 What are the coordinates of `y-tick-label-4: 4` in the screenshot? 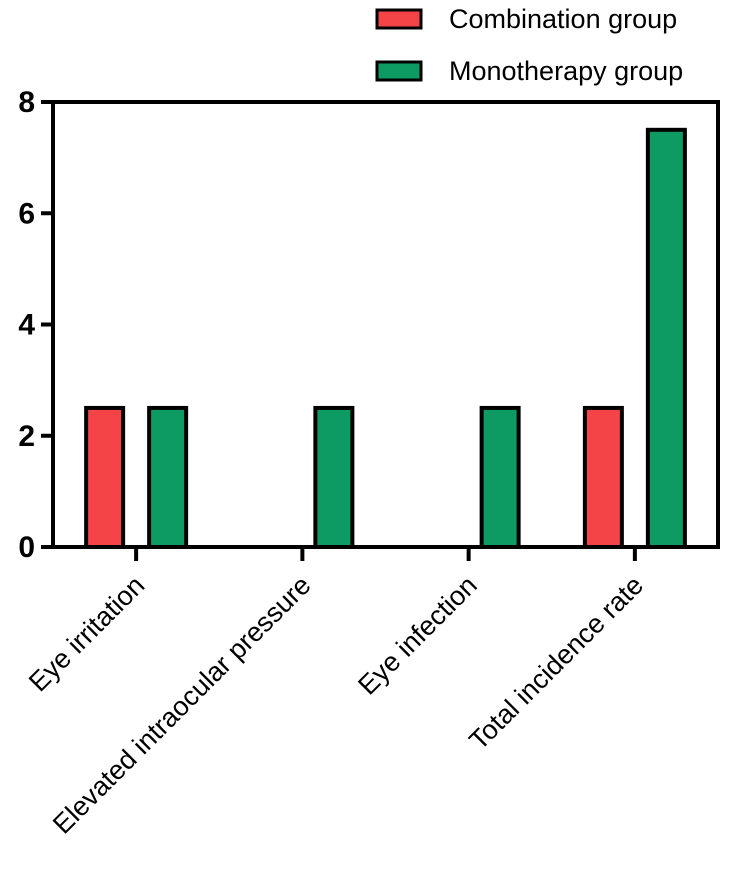 It's located at (26, 325).